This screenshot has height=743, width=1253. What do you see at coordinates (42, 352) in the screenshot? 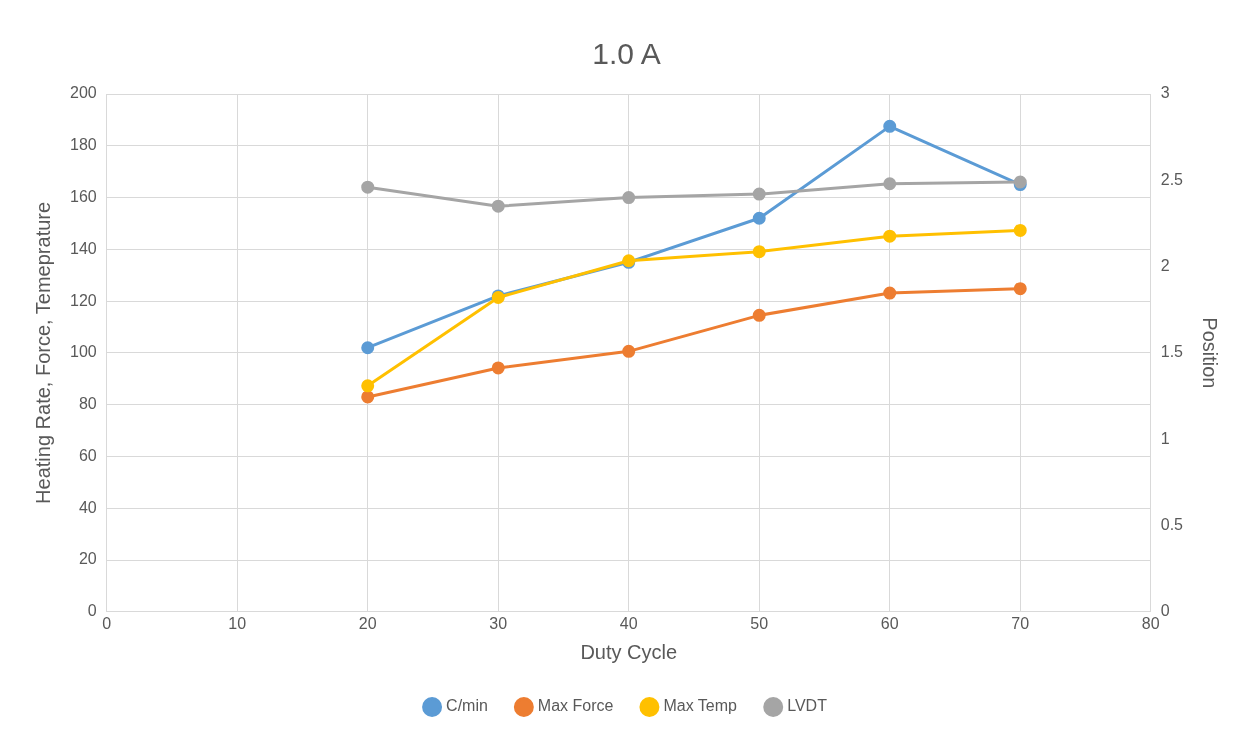
I see `y-axis-title: Heating Rate, Force, Temeprature` at bounding box center [42, 352].